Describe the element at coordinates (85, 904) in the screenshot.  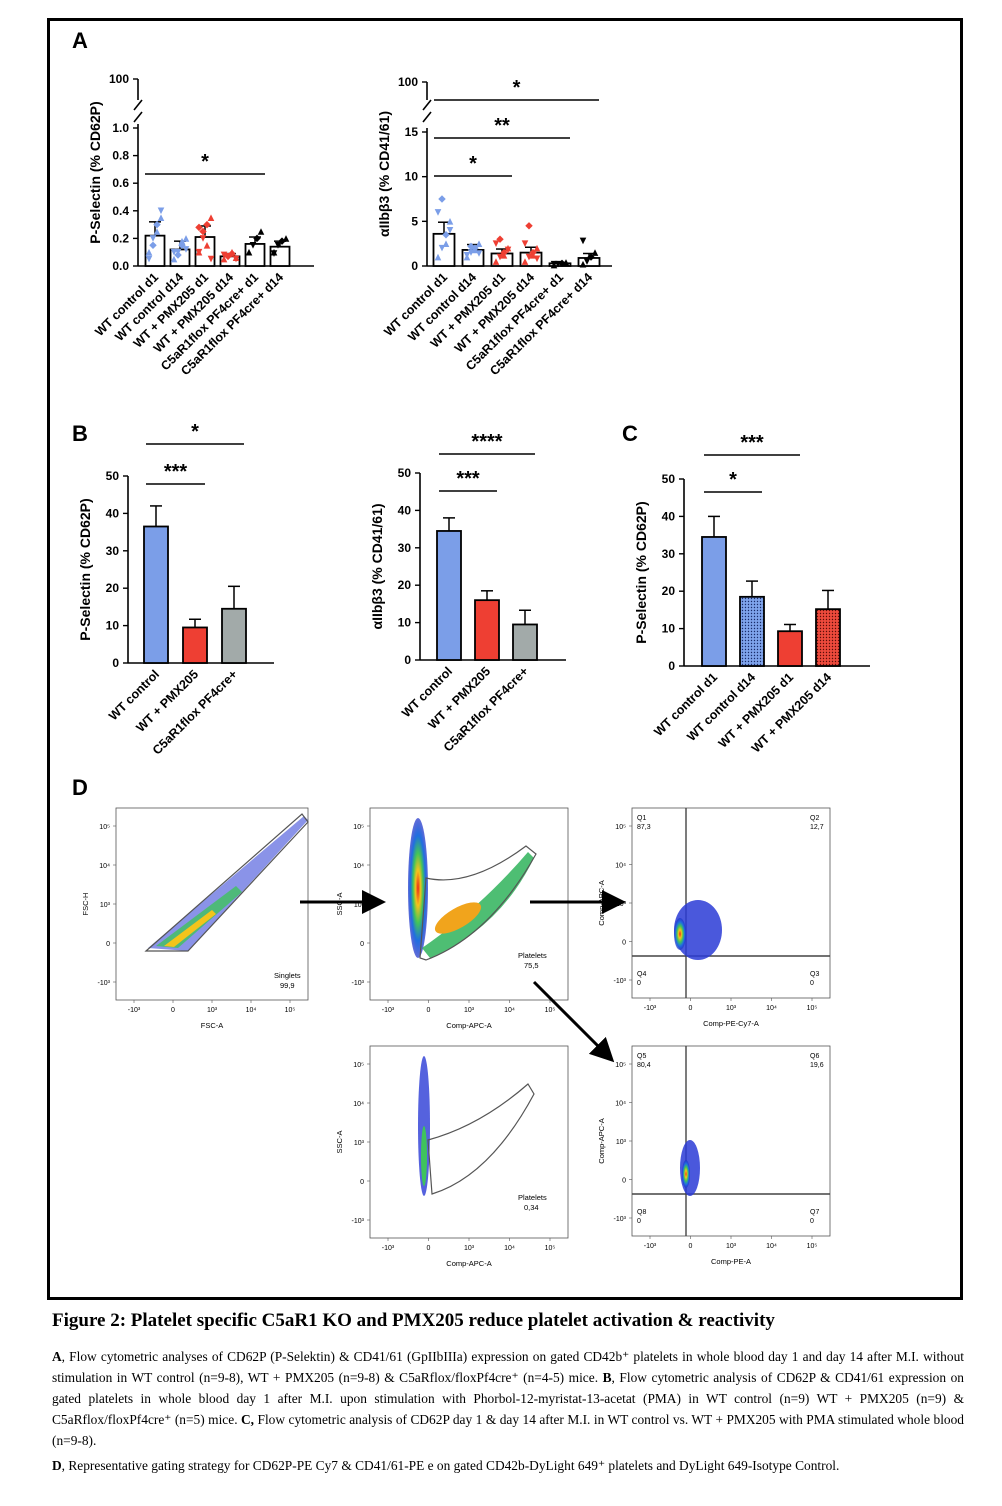
I see `flow-y-label: FSC-H` at that location.